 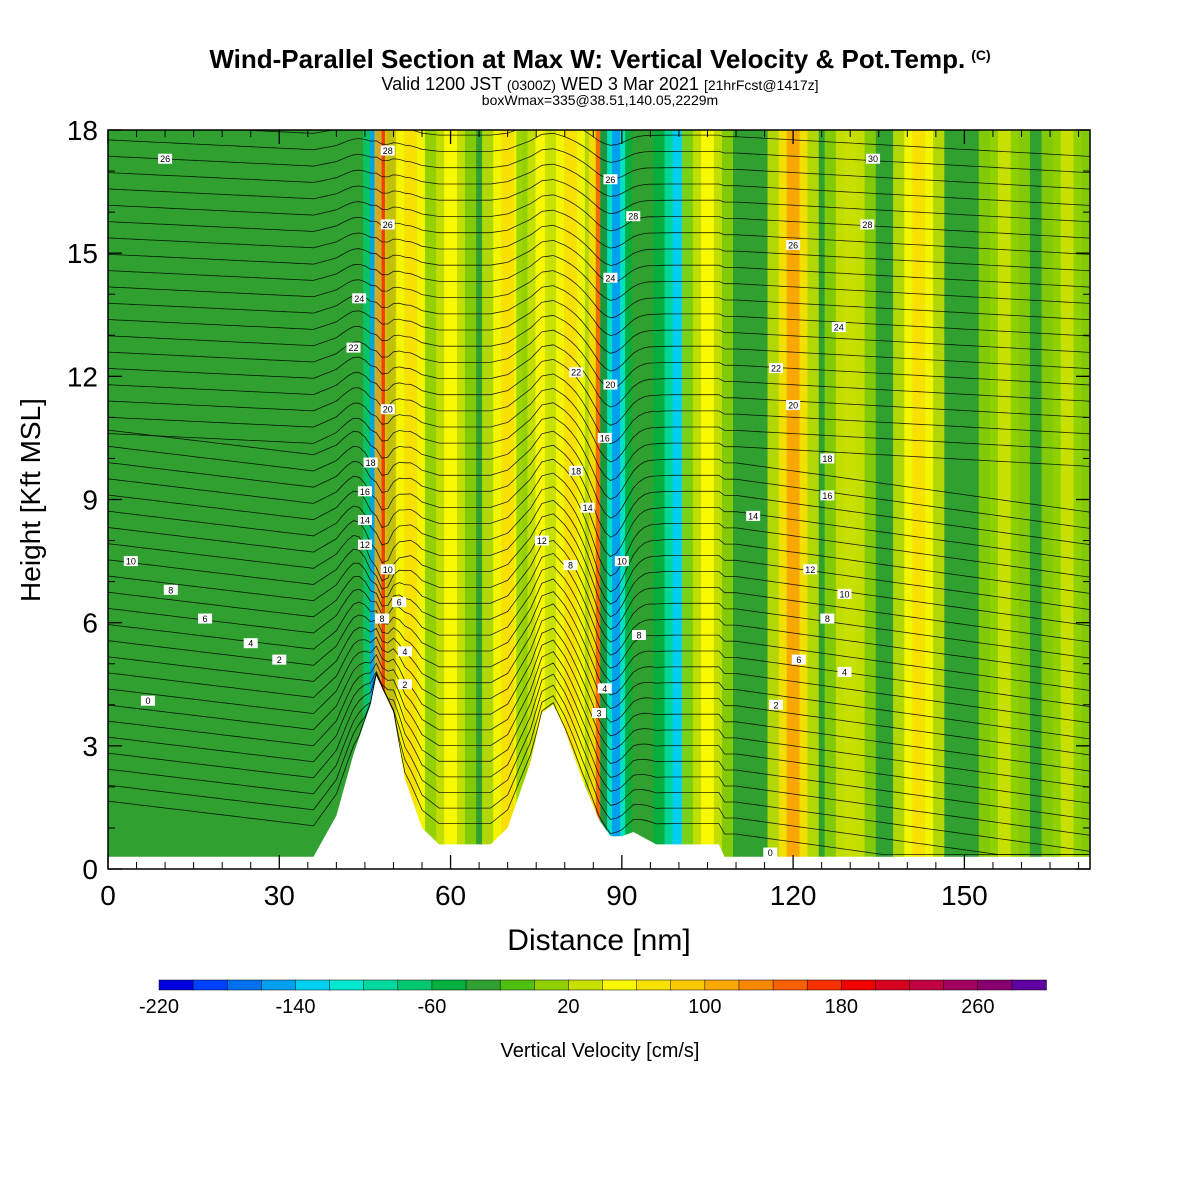 I want to click on x-axis-label: Distance [nm], so click(x=598, y=940).